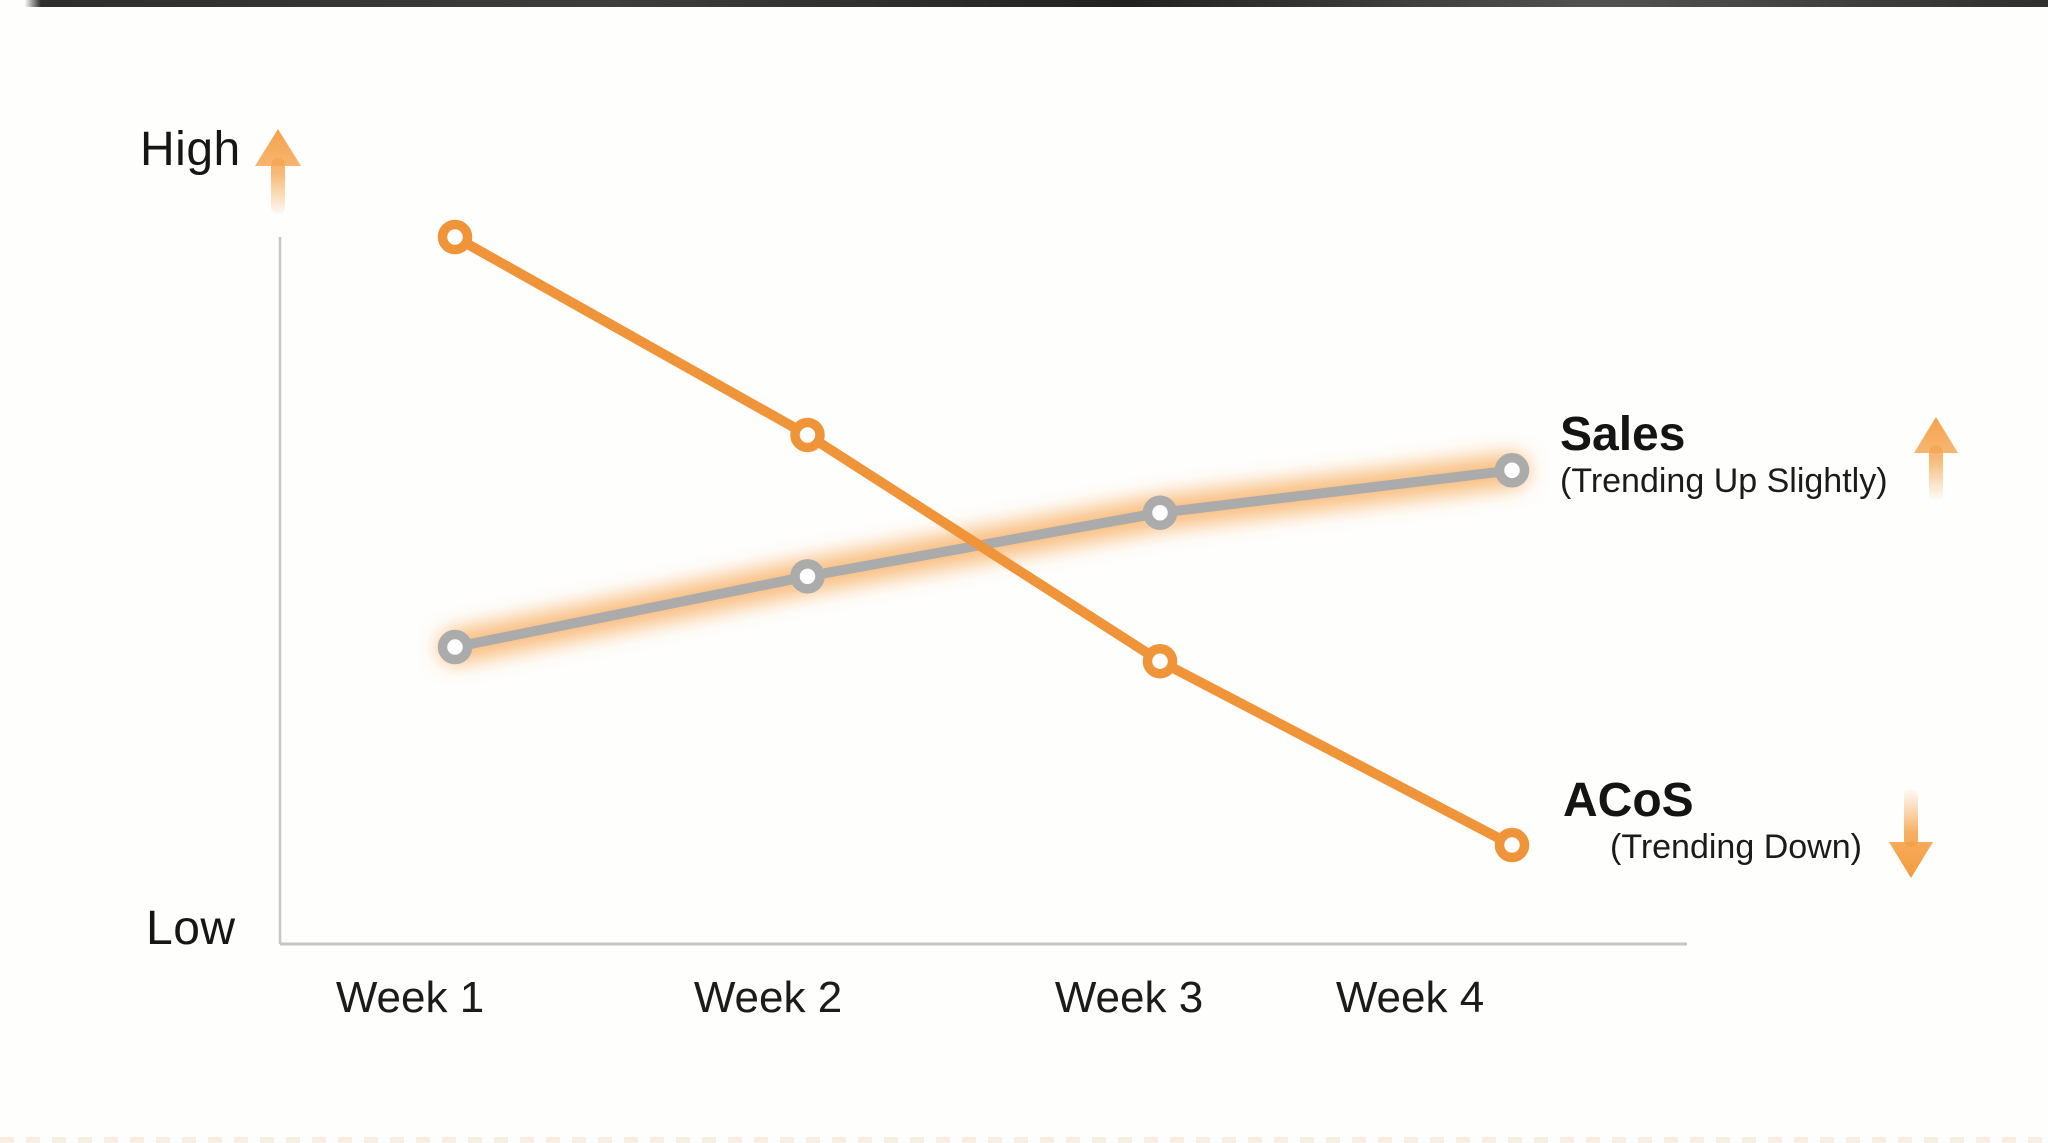 This screenshot has width=2048, height=1143. What do you see at coordinates (1024, 3) in the screenshot?
I see `top-edge-artifact` at bounding box center [1024, 3].